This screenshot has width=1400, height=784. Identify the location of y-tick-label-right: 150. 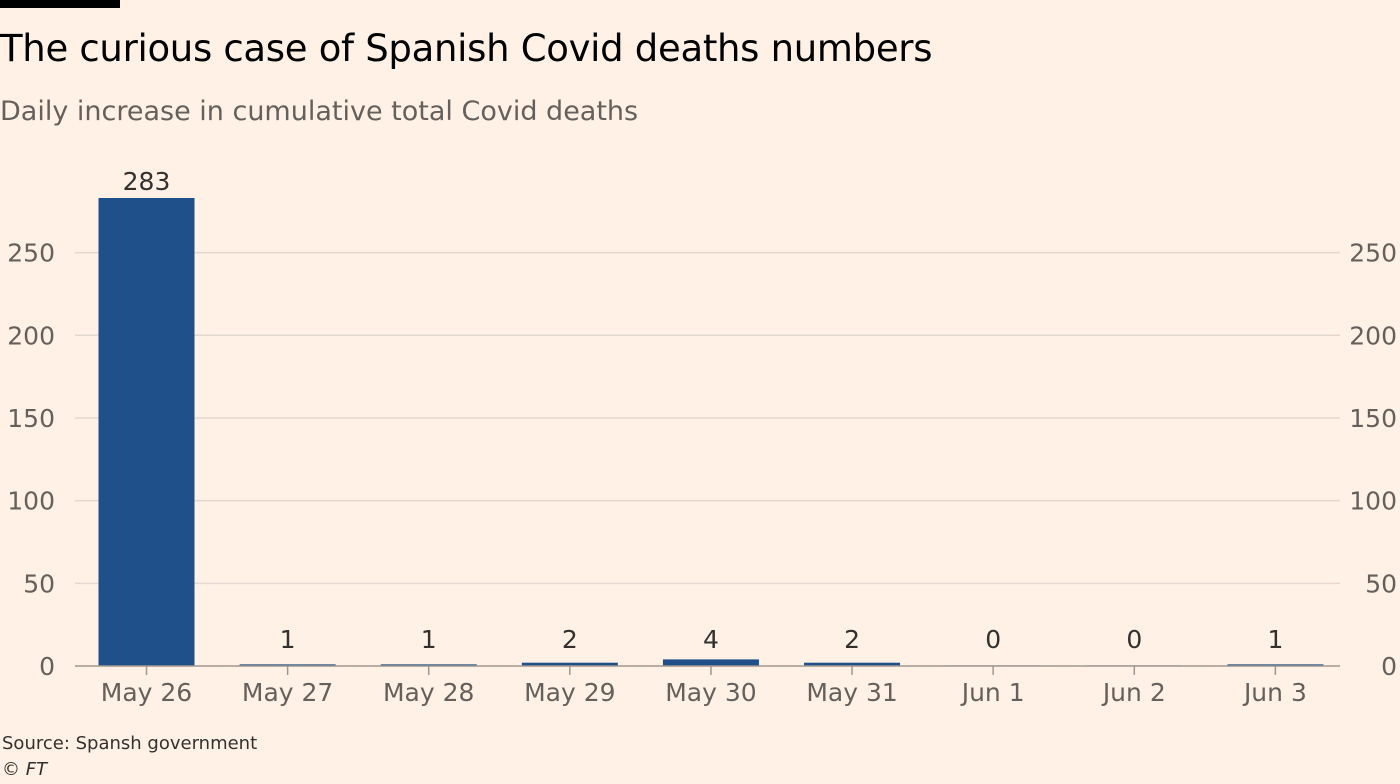
(1373, 418).